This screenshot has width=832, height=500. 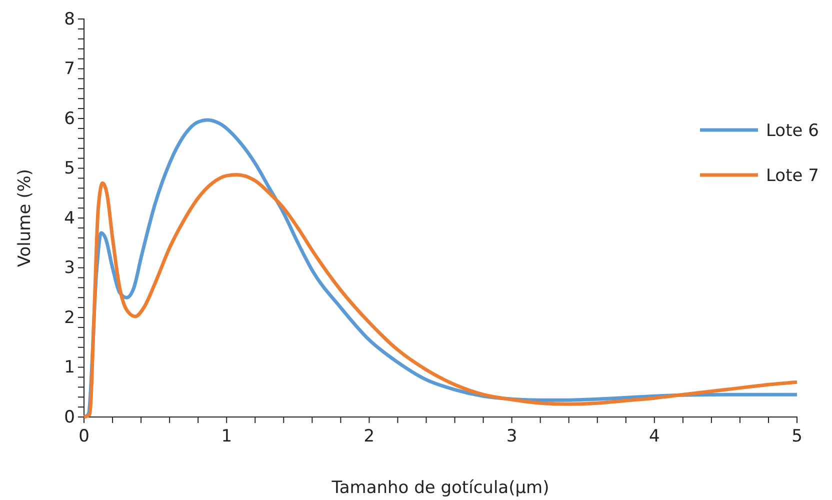 What do you see at coordinates (226, 436) in the screenshot?
I see `x-tick-label: 1` at bounding box center [226, 436].